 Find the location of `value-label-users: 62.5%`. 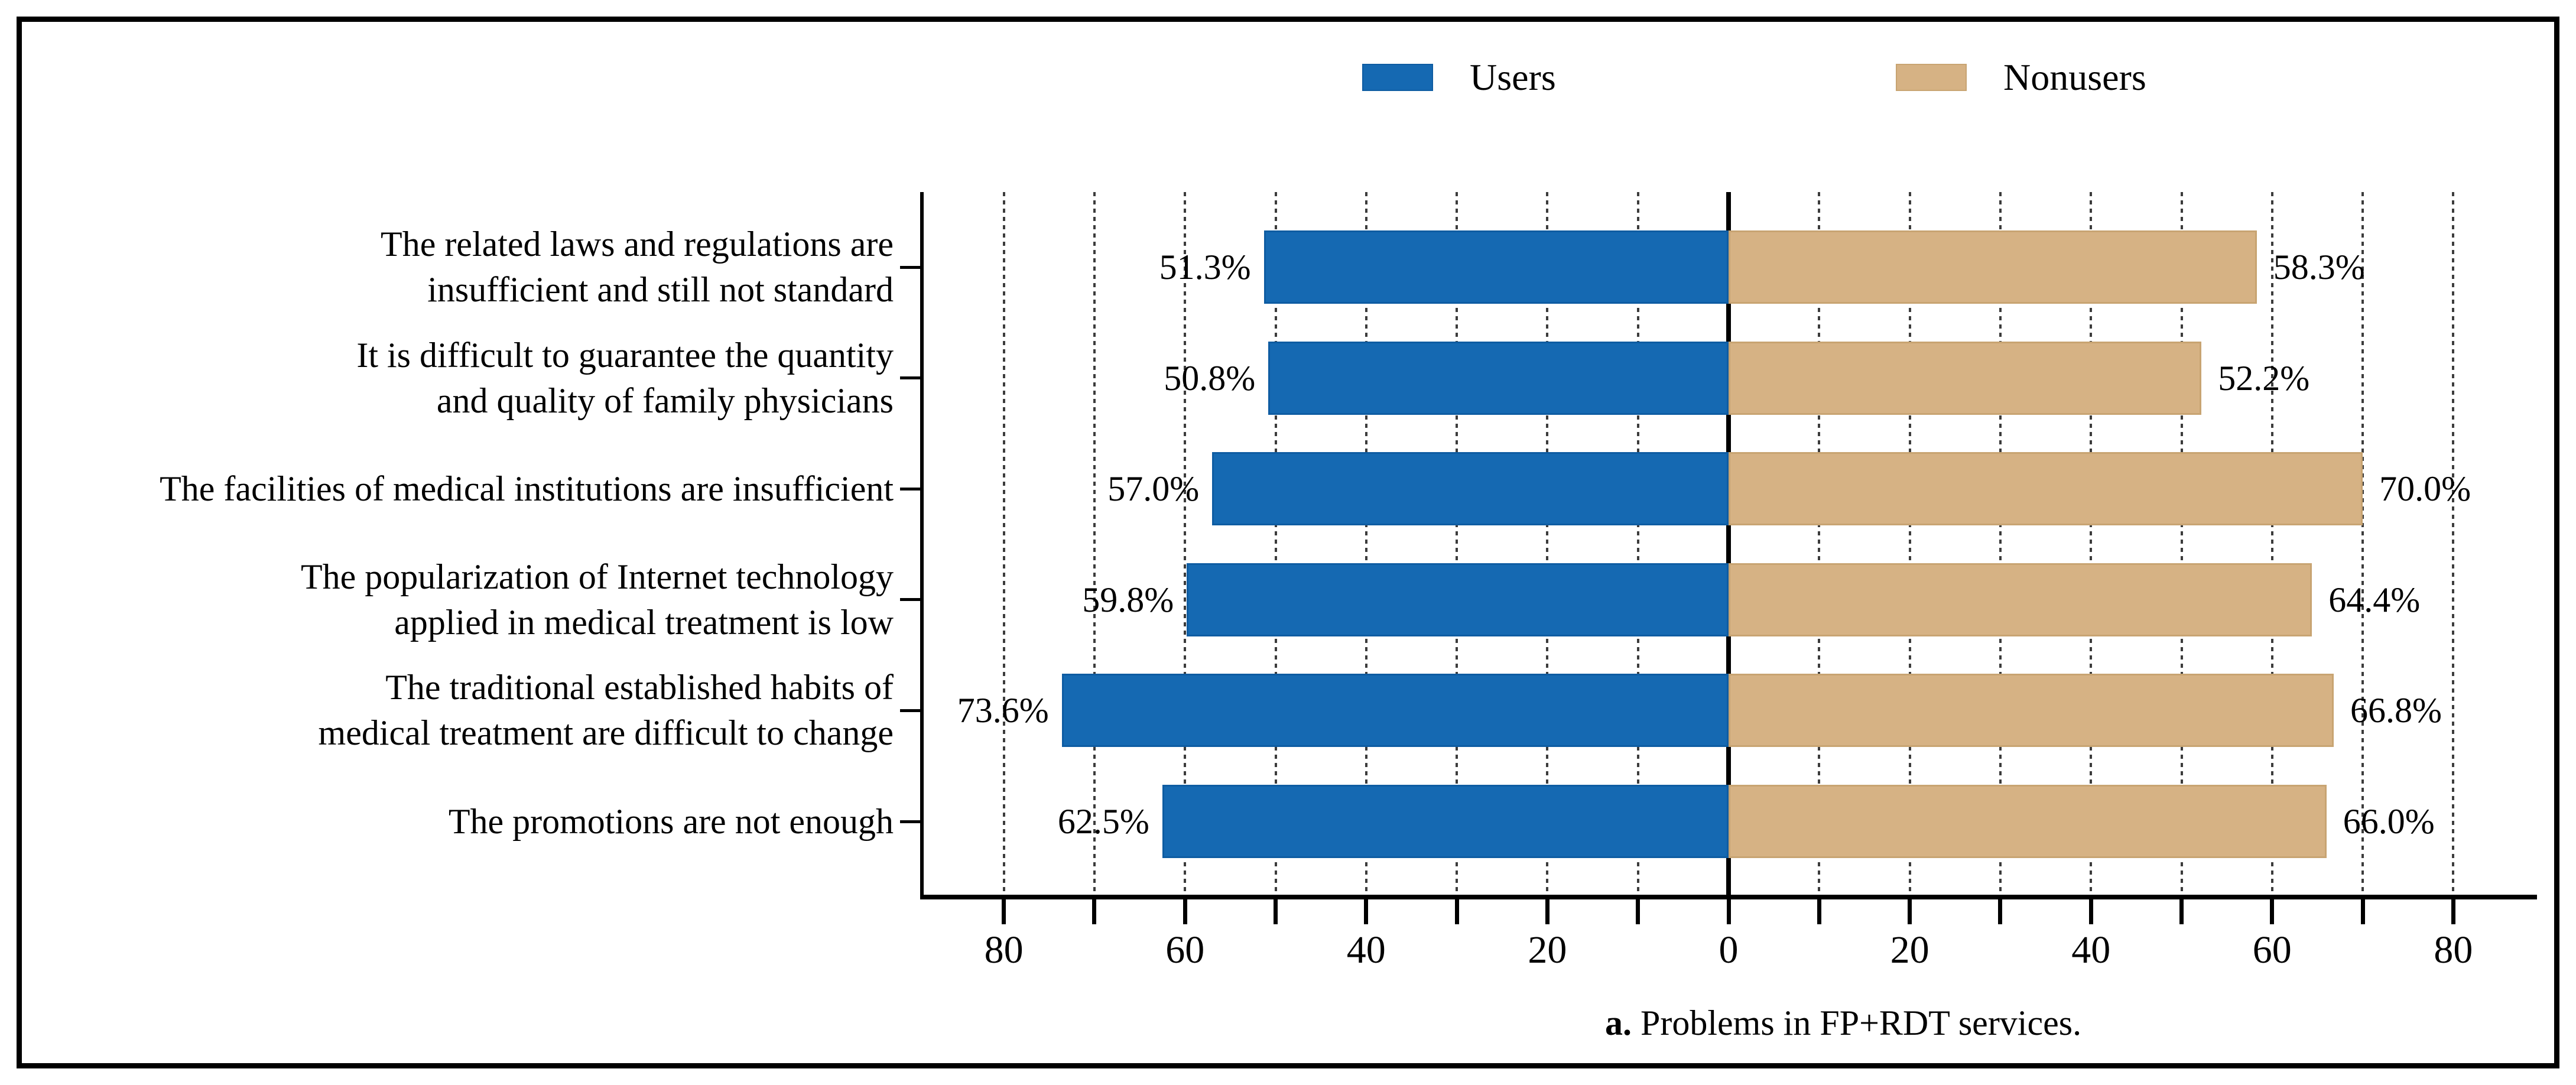

value-label-users: 62.5% is located at coordinates (1103, 821).